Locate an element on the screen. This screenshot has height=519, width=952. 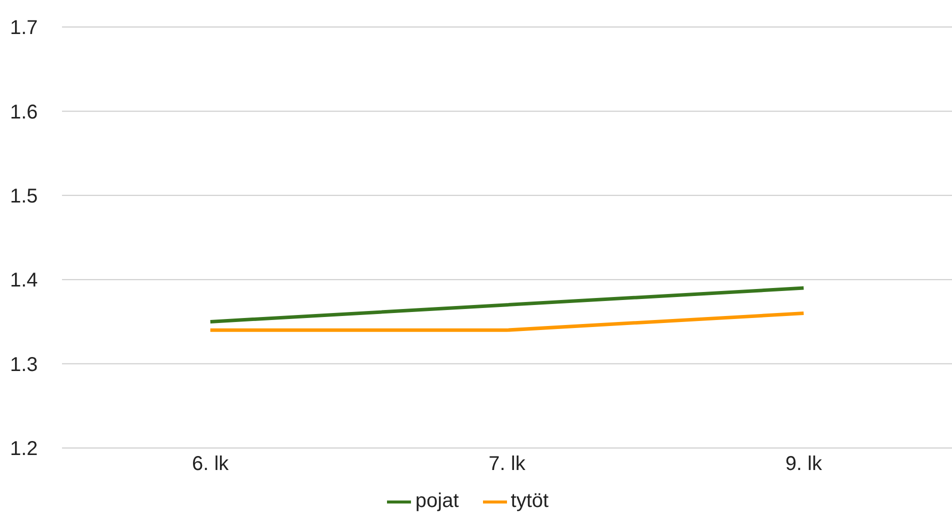
y-tick-label: 1.5 is located at coordinates (24, 197).